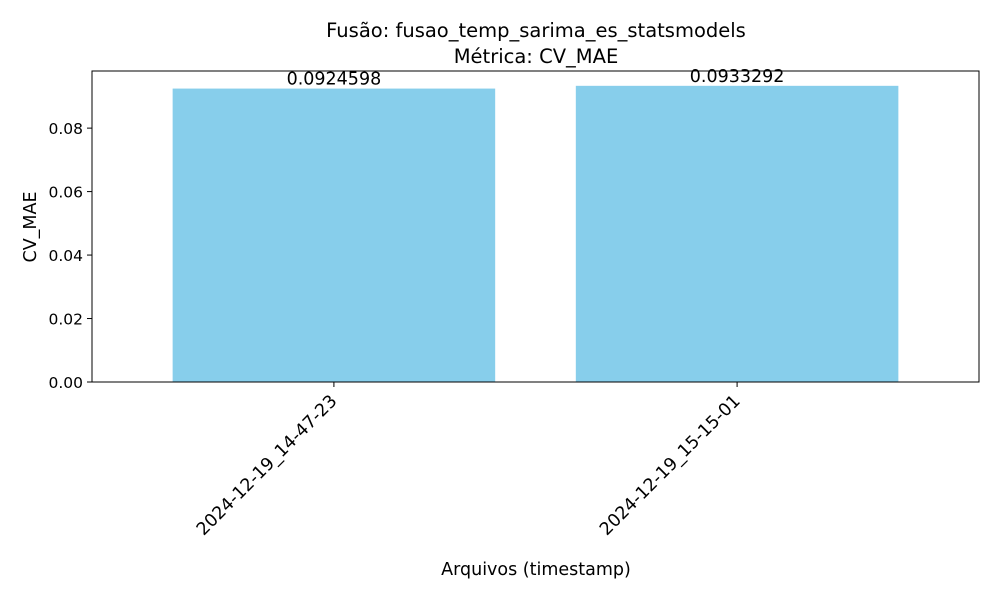  I want to click on chart-title: Fusão: fusao_temp_sarima_es_statsmodels, so click(536, 30).